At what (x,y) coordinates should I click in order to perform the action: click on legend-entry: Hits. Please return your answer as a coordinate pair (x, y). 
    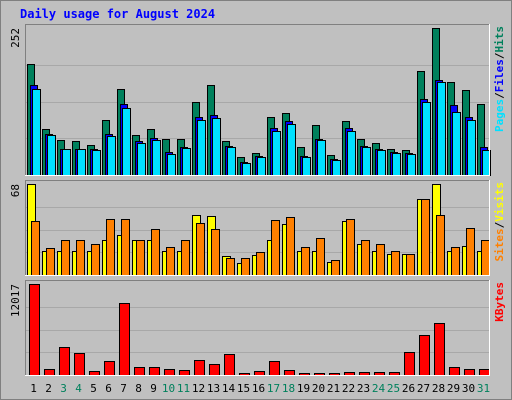
    Looking at the image, I should click on (499, 39).